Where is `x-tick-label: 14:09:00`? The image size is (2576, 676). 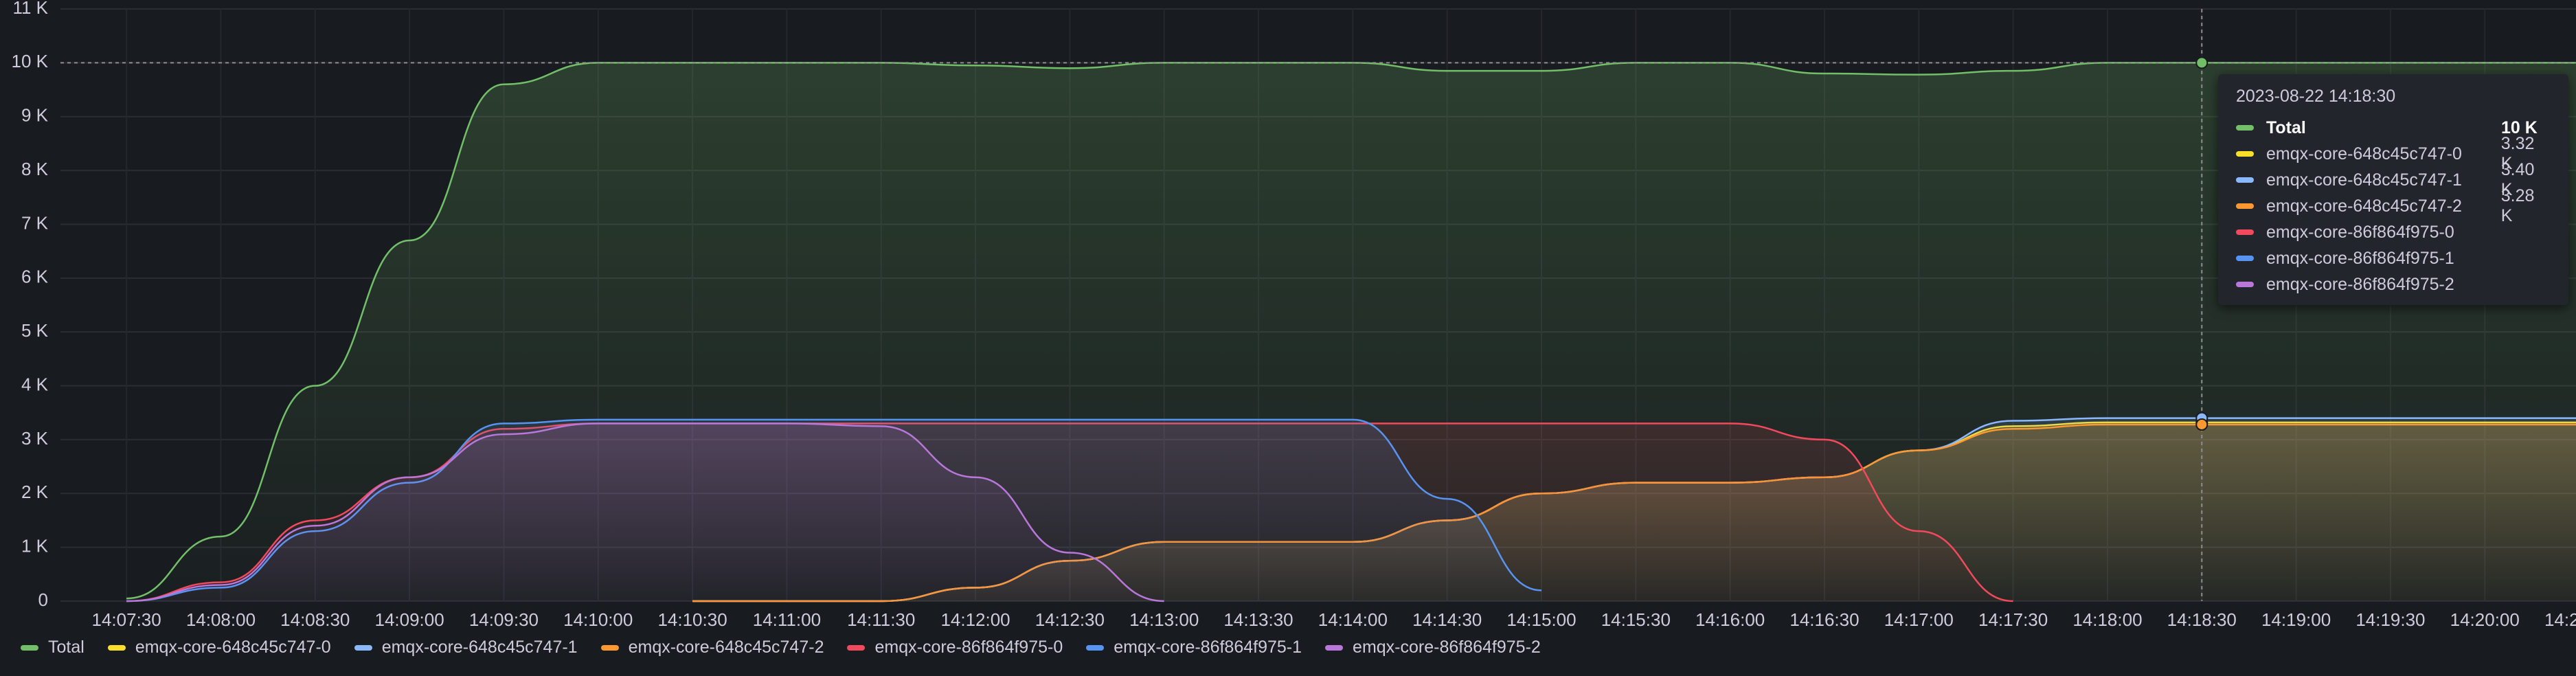
x-tick-label: 14:09:00 is located at coordinates (409, 619).